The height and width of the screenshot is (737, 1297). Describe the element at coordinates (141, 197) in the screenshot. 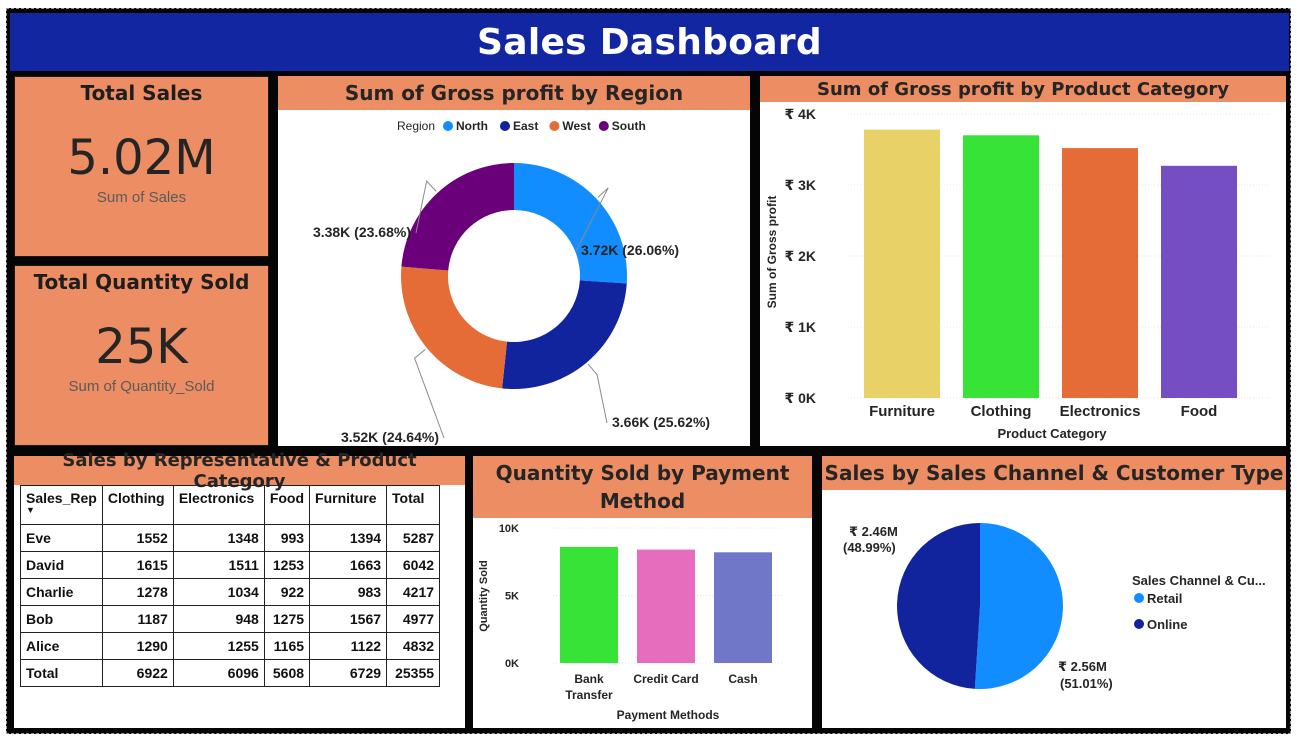

I see `kpi-caption: Sum of Sales` at that location.